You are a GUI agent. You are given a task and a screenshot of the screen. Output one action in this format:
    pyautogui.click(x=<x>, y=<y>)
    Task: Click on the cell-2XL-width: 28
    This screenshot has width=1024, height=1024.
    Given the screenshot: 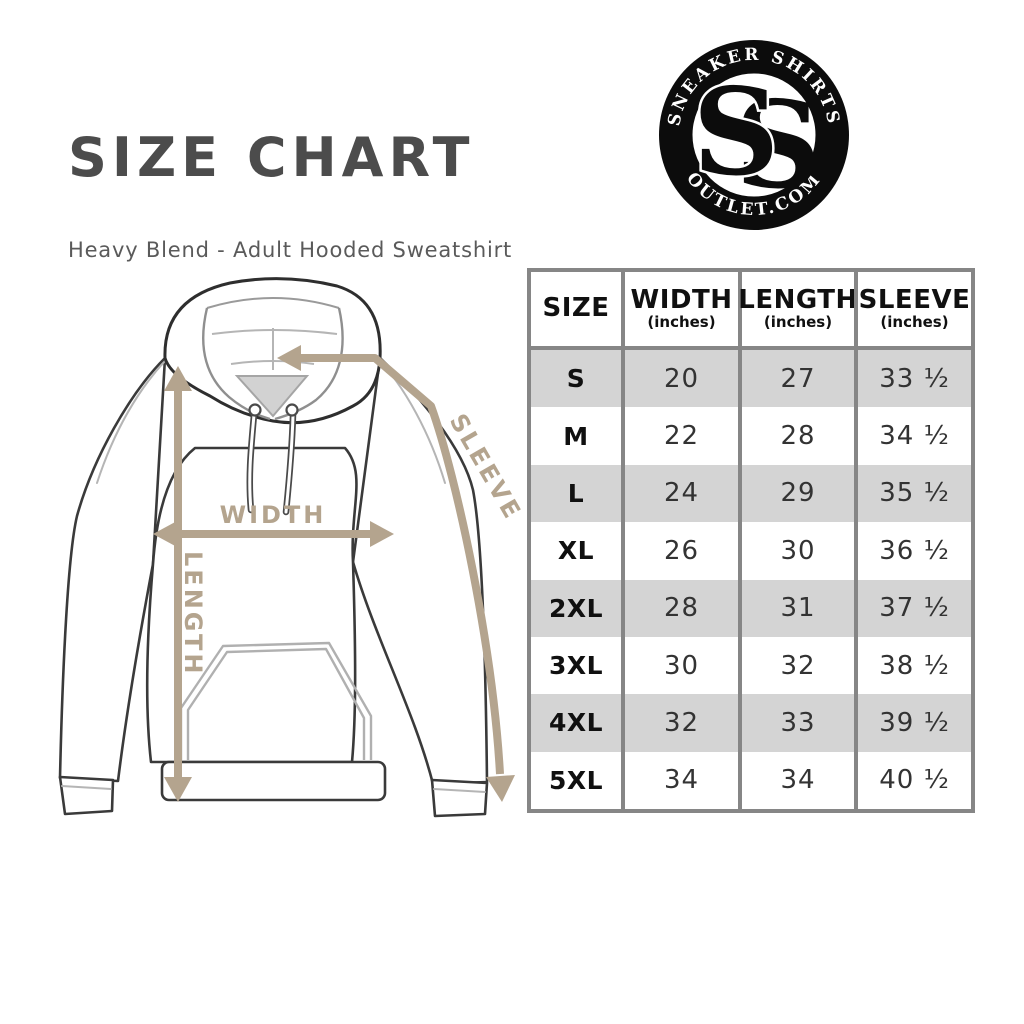 What is the action you would take?
    pyautogui.click(x=679, y=608)
    